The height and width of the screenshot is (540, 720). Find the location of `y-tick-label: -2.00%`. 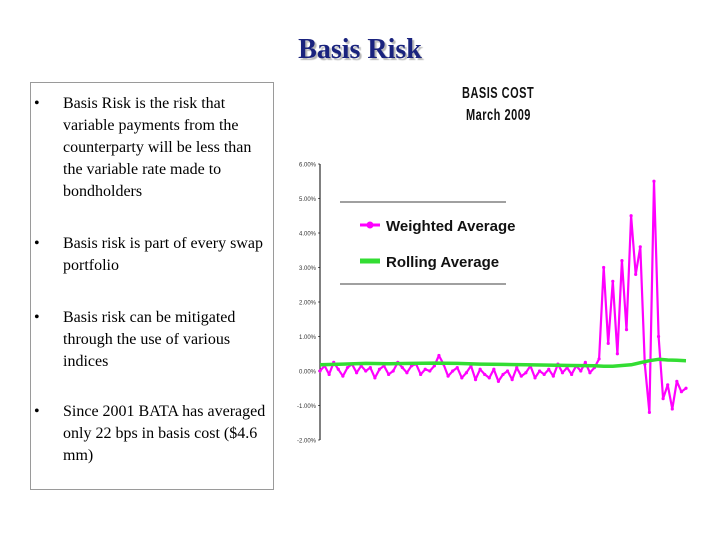

y-tick-label: -2.00% is located at coordinates (307, 442).